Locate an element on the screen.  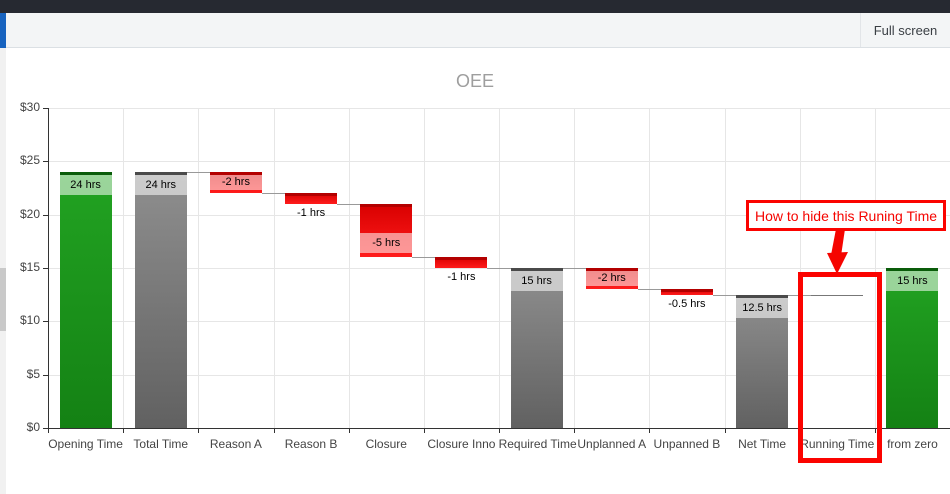
x-axis-category-label: Closure is located at coordinates (386, 444).